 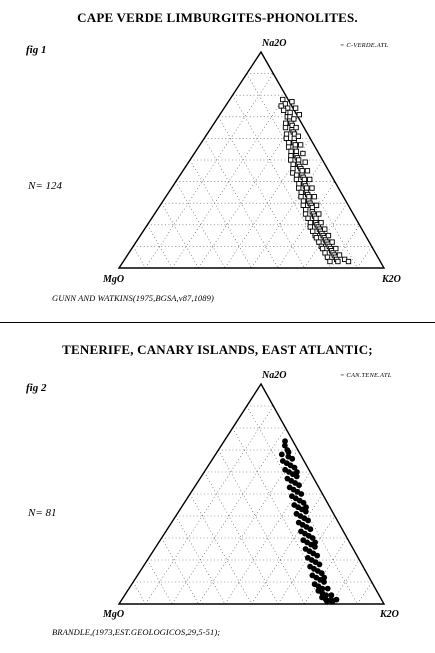 I want to click on panel-divider, so click(x=217, y=322).